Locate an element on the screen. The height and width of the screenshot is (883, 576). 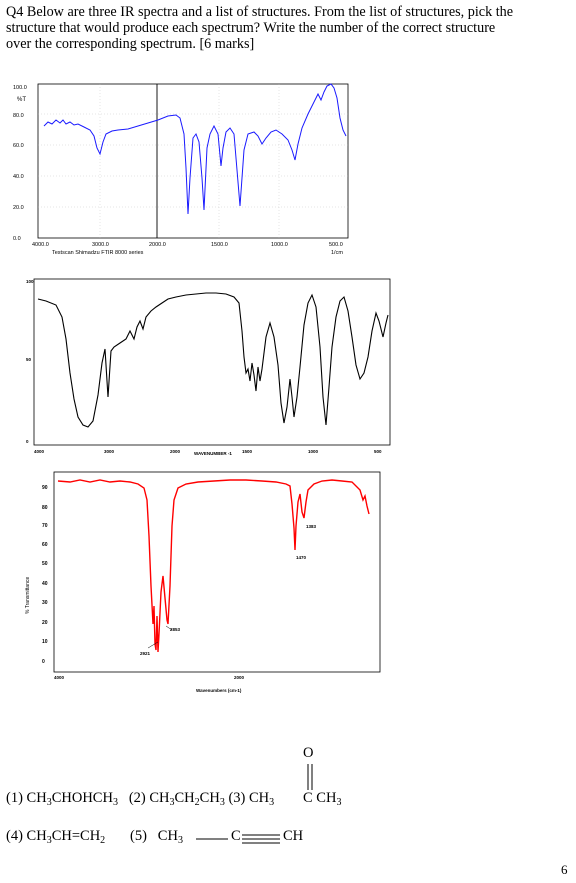
s1-plot-frame is located at coordinates (193, 161).